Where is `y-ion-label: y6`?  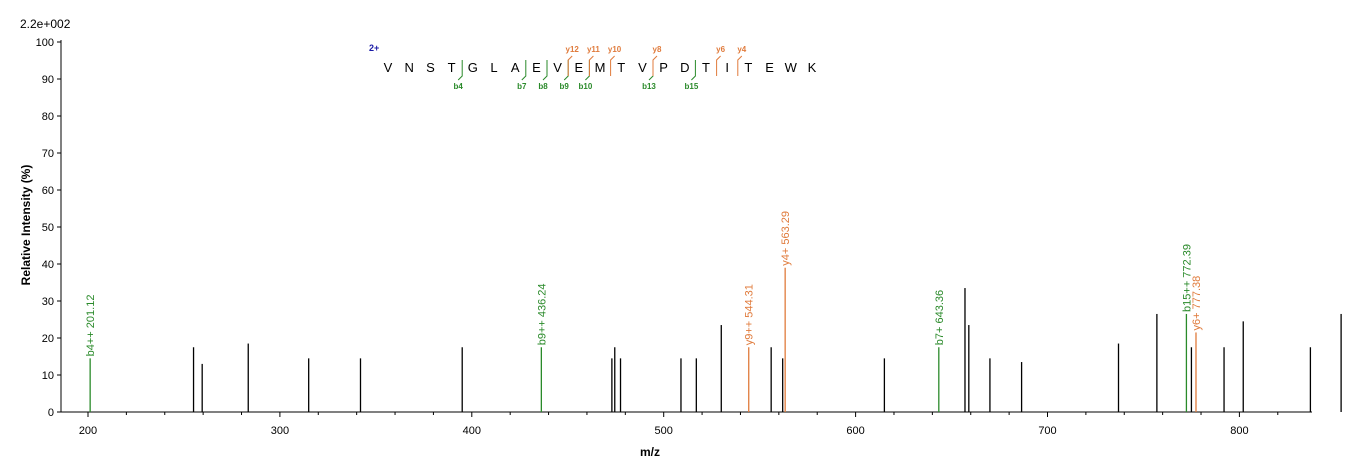 y-ion-label: y6 is located at coordinates (720, 49).